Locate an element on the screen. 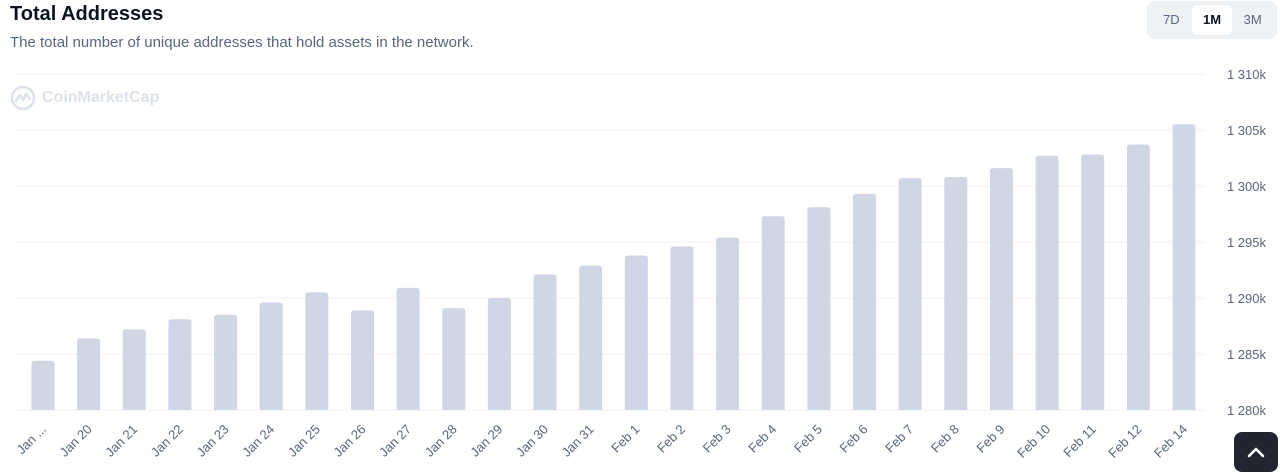  y-tick-label: 1 310k is located at coordinates (1247, 74).